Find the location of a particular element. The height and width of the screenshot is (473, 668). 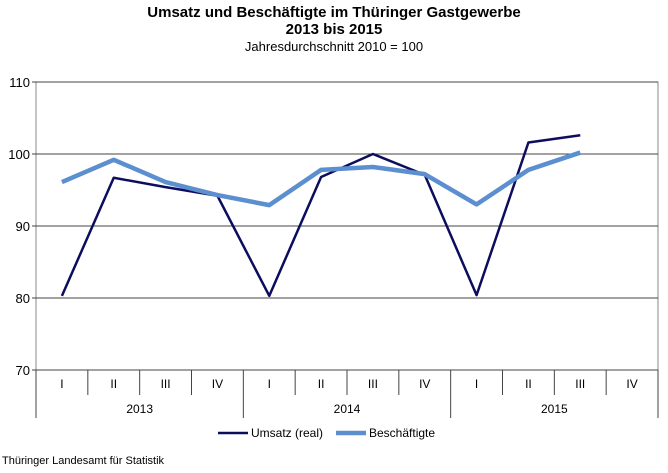

y-tick-label: 70 is located at coordinates (23, 370).